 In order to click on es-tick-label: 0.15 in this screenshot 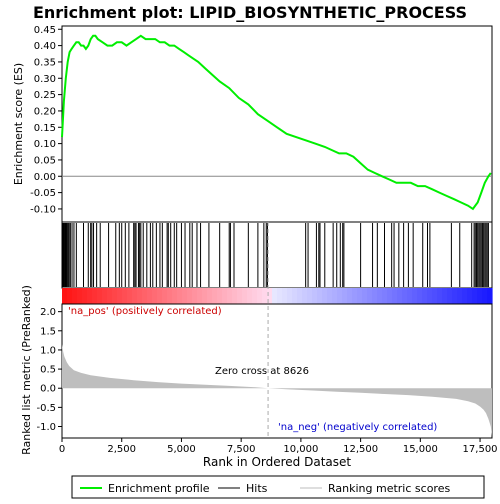, I will do `click(45, 128)`.